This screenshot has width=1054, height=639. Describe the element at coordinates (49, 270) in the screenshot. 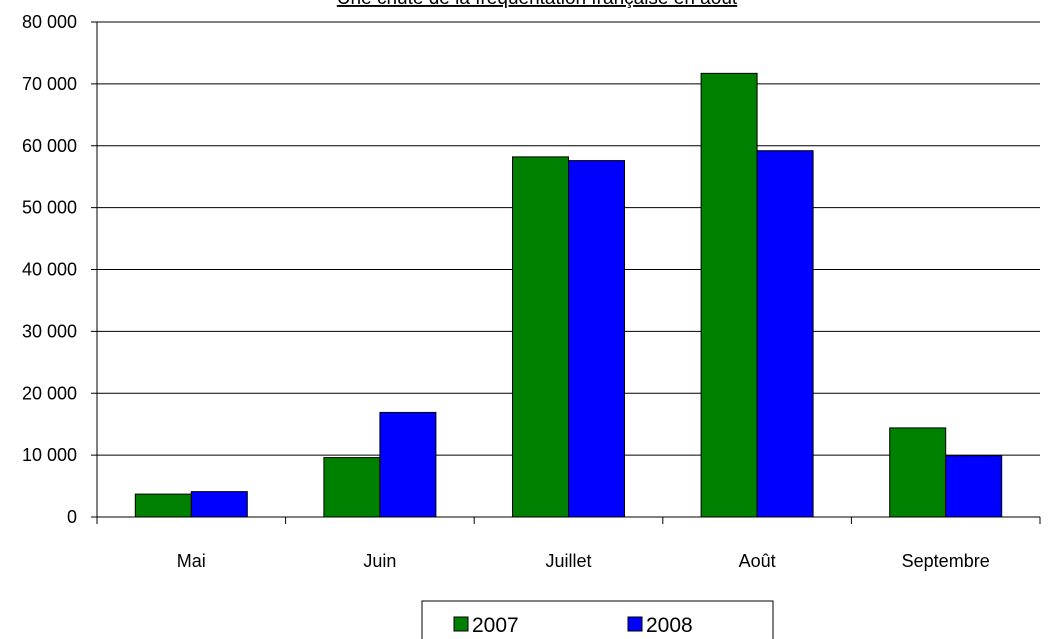

I see `y-tick-label: 40 000` at that location.